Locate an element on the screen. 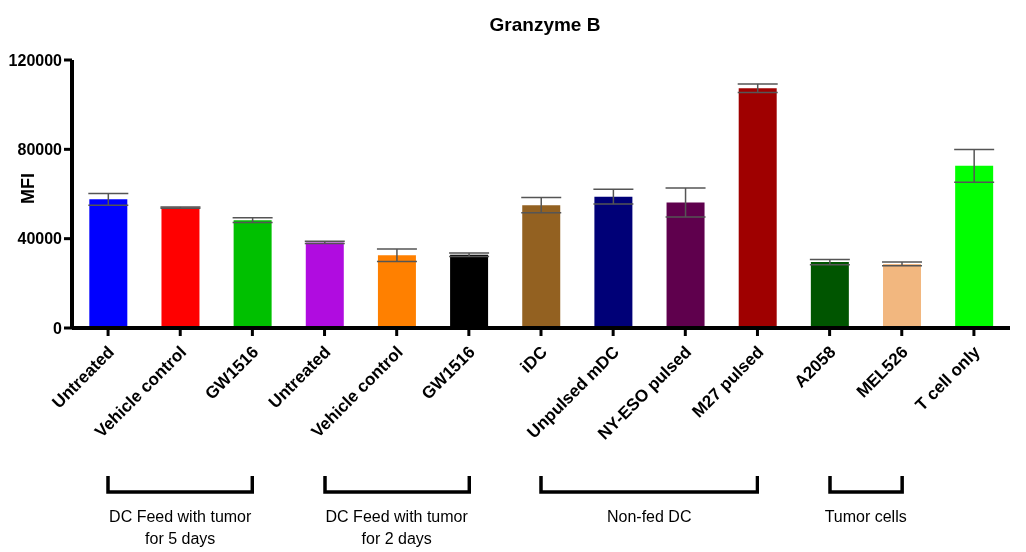  y-axis-title: MFI is located at coordinates (28, 189).